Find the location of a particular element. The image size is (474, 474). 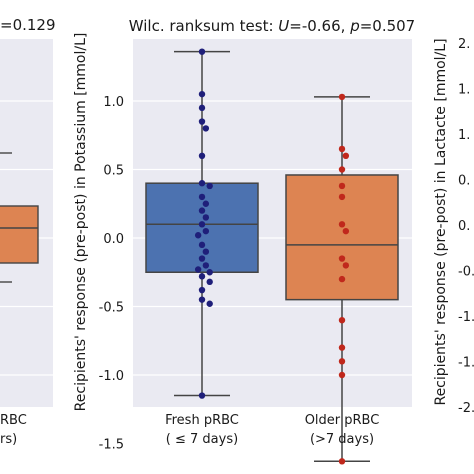

y-tick-label: -0.5 is located at coordinates (111, 308).